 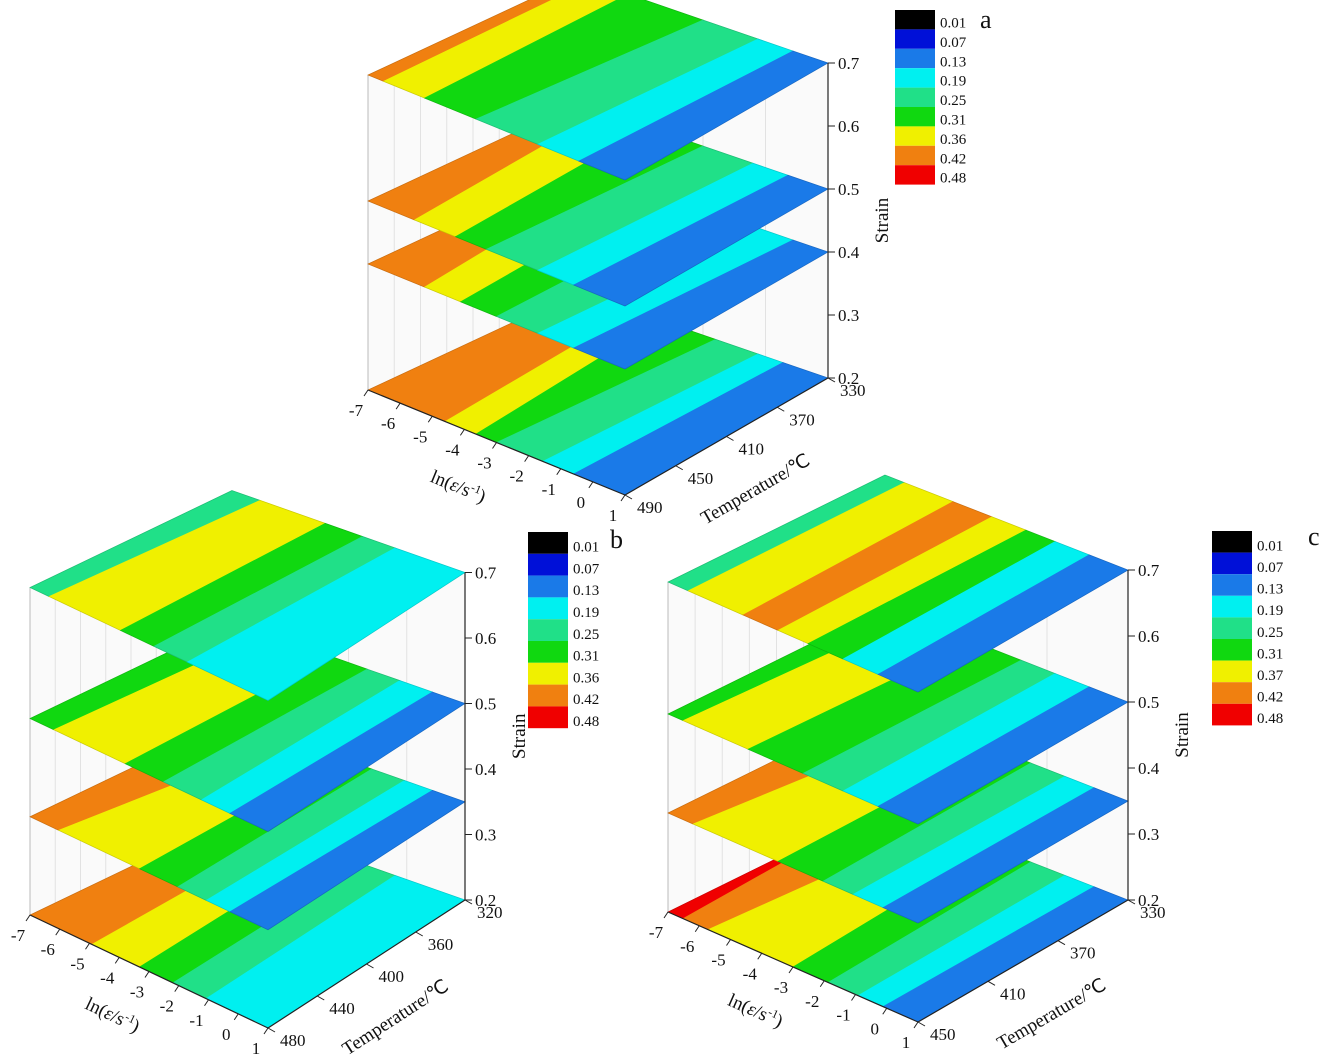 I want to click on y-axis-line, so click(x=1023, y=961).